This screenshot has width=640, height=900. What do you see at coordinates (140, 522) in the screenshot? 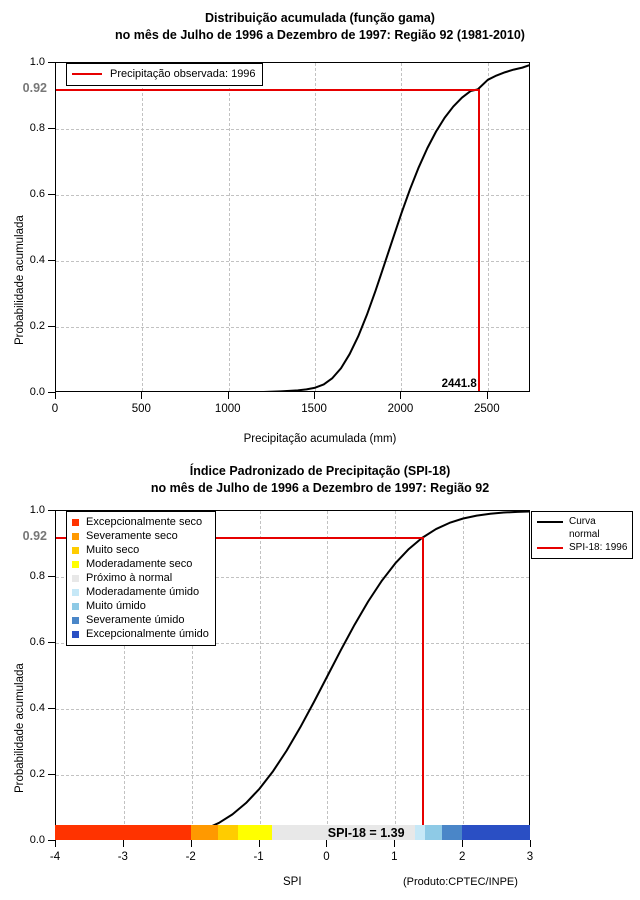
I see `chart2-legend-category-row: Excepcionalmente seco` at bounding box center [140, 522].